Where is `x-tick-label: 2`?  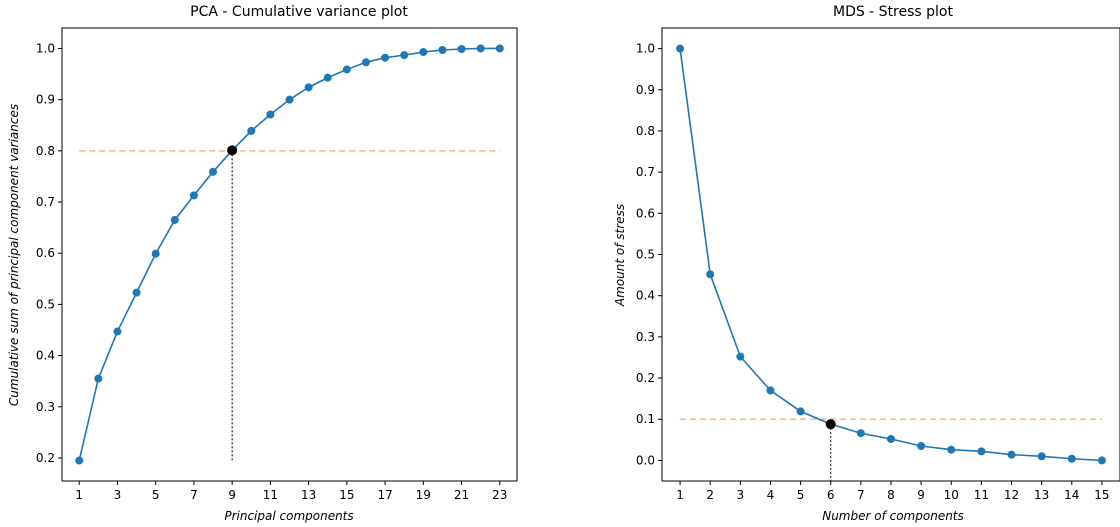 x-tick-label: 2 is located at coordinates (710, 495).